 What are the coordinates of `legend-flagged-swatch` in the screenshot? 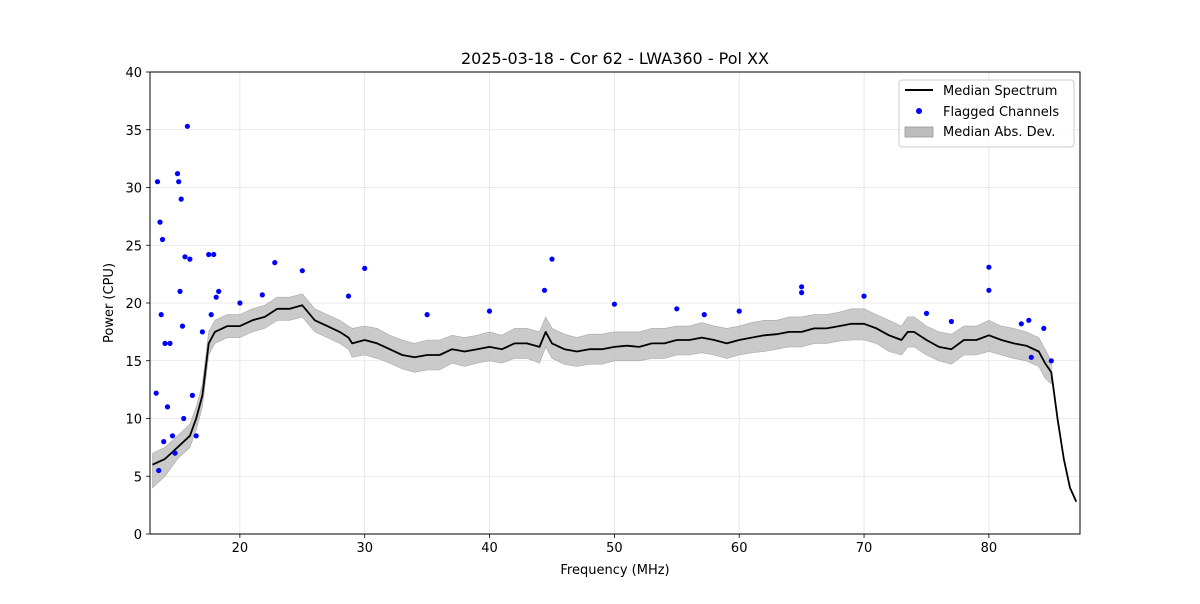 It's located at (919, 111).